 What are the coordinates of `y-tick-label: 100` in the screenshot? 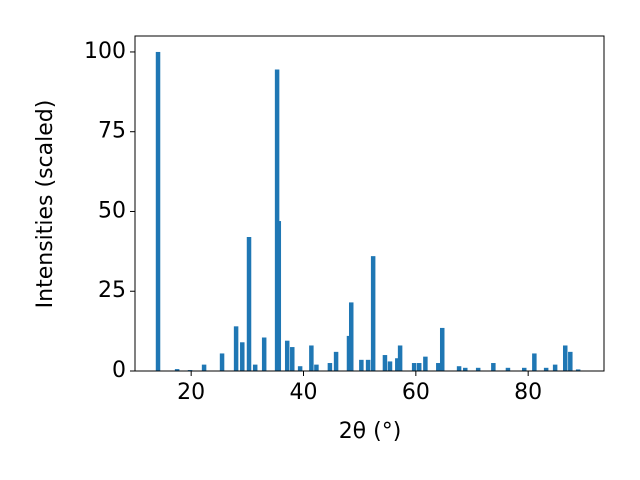 It's located at (105, 51).